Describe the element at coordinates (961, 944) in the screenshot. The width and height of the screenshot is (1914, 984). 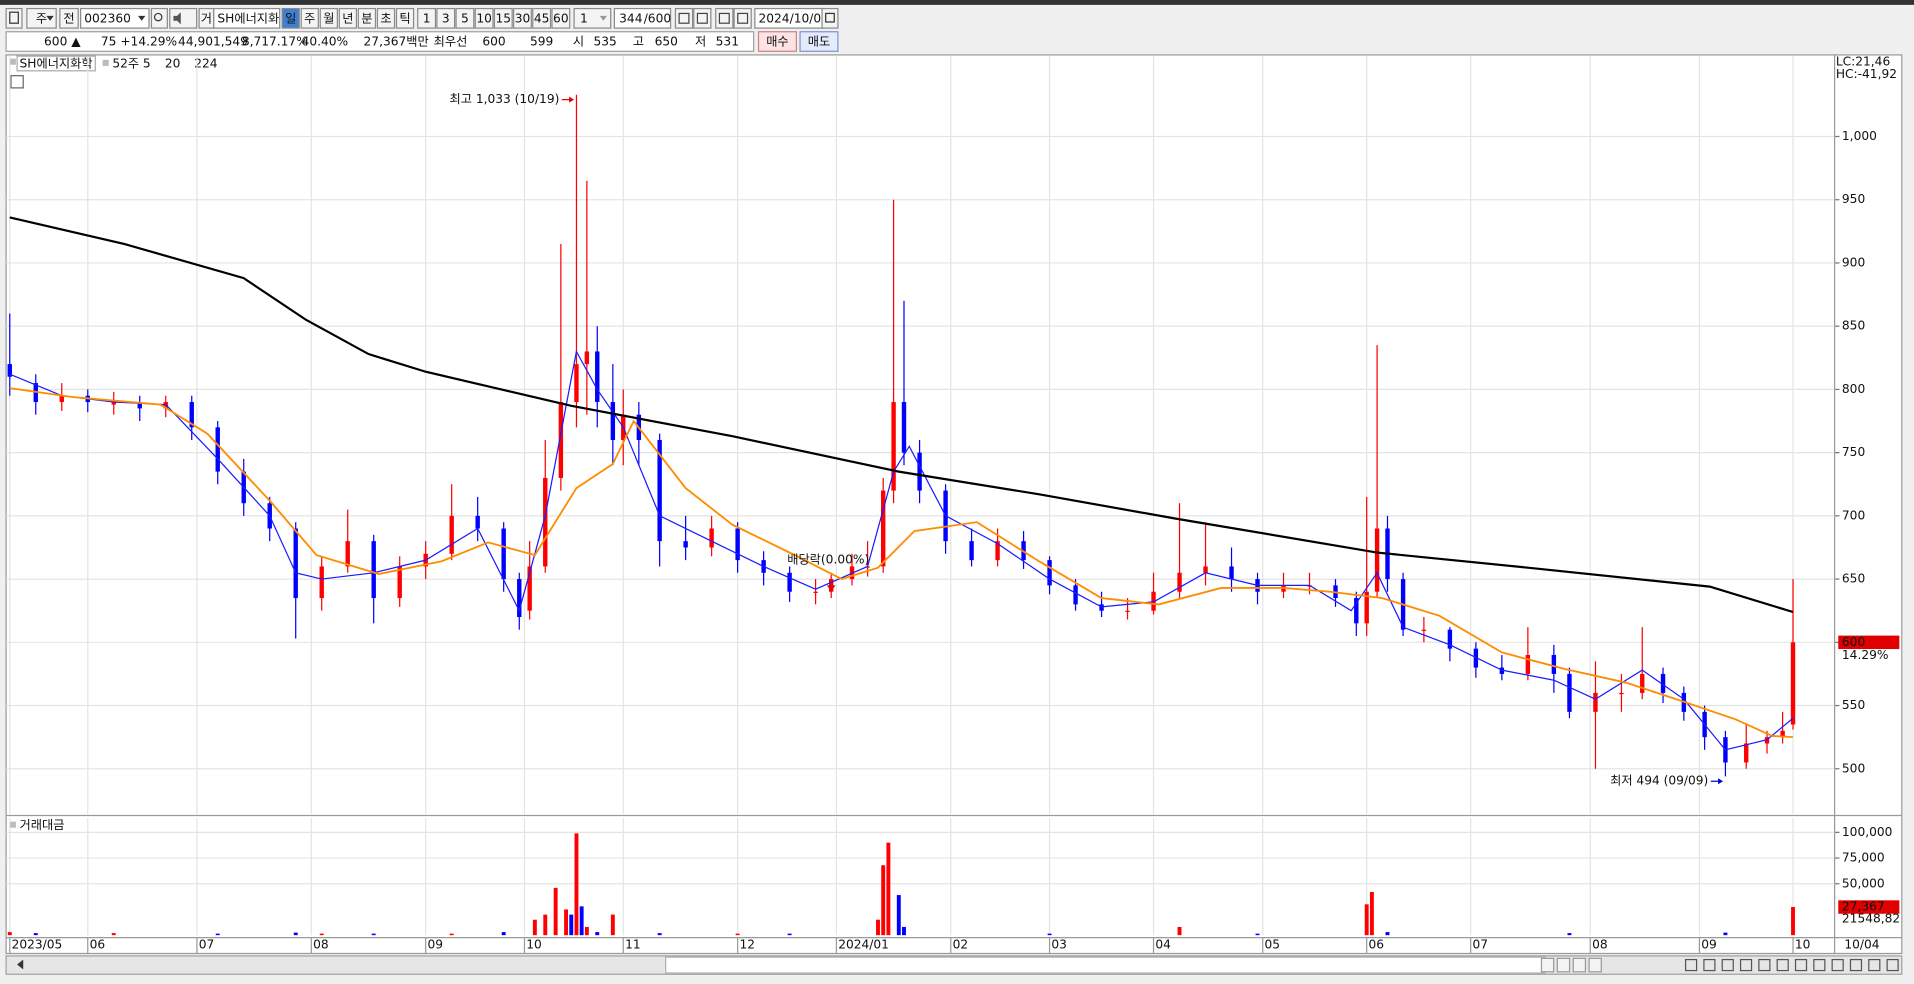
I see `x-tick-label: 02` at that location.